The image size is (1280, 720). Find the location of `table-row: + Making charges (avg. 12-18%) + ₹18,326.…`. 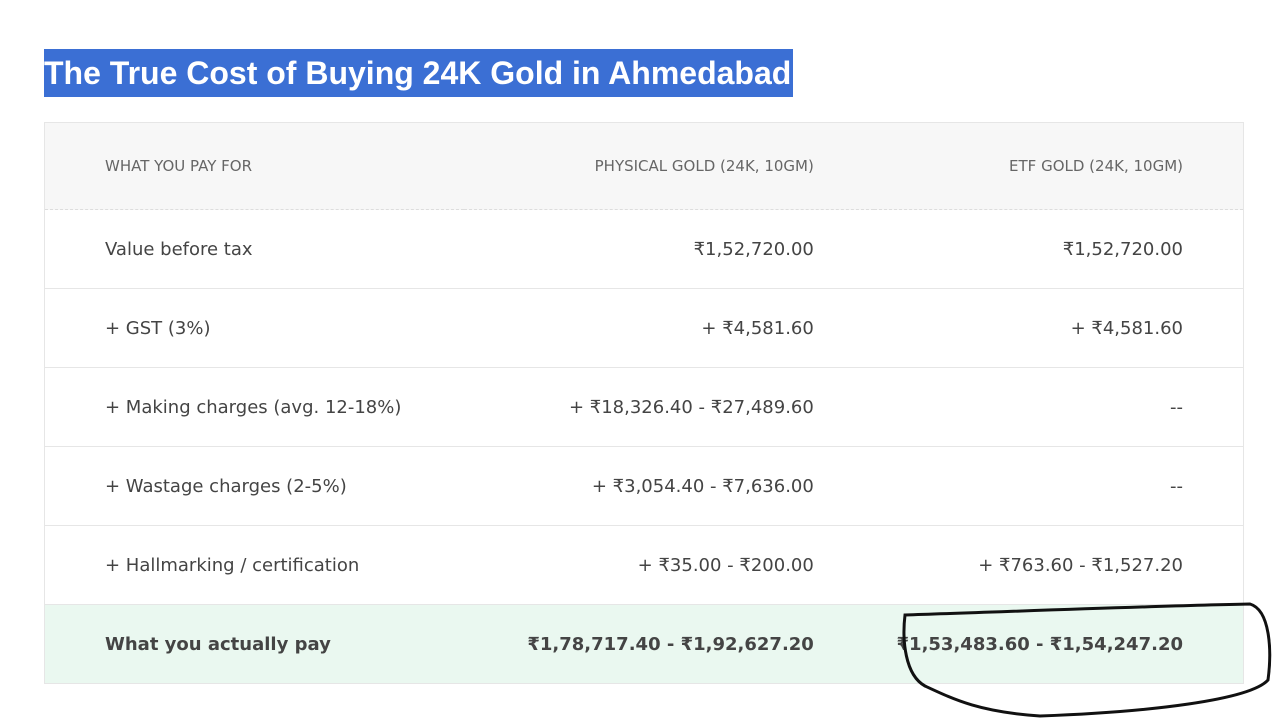

table-row: + Making charges (avg. 12-18%) + ₹18,326.… is located at coordinates (644, 407).